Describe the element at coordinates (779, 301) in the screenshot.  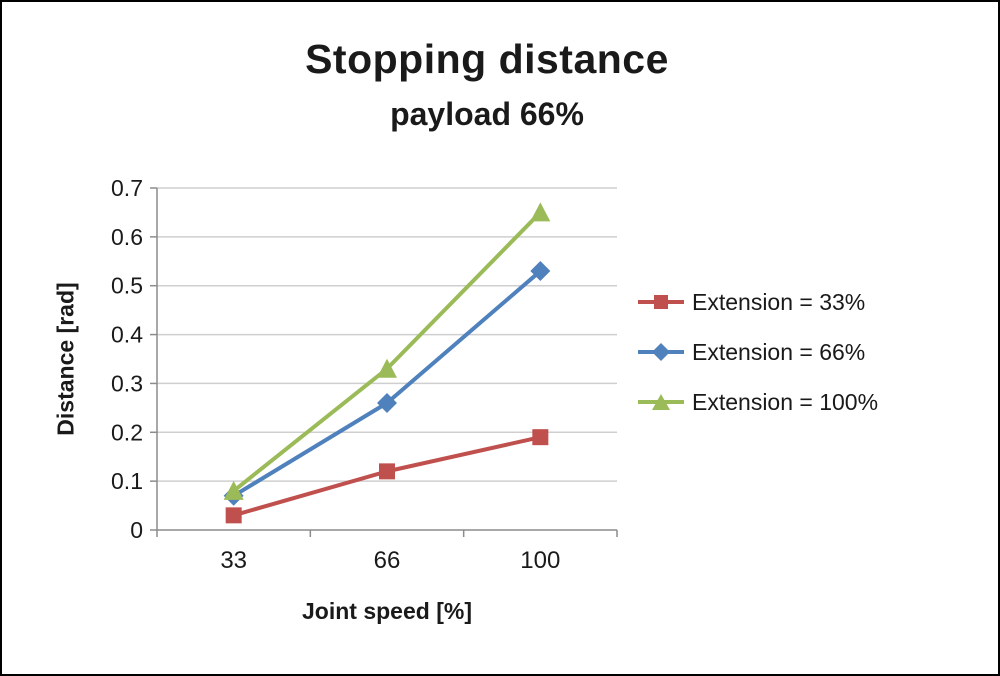
I see `legend-label: Extension = 33%` at that location.